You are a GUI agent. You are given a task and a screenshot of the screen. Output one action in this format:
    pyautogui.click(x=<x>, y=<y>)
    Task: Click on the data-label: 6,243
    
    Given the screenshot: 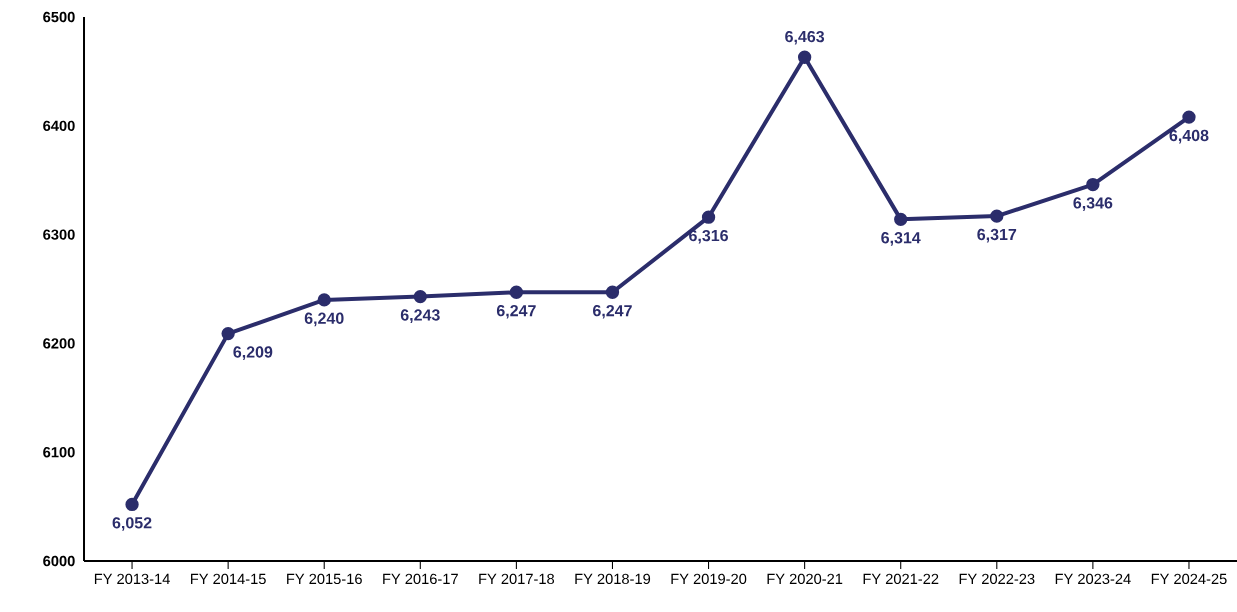 What is the action you would take?
    pyautogui.click(x=420, y=316)
    